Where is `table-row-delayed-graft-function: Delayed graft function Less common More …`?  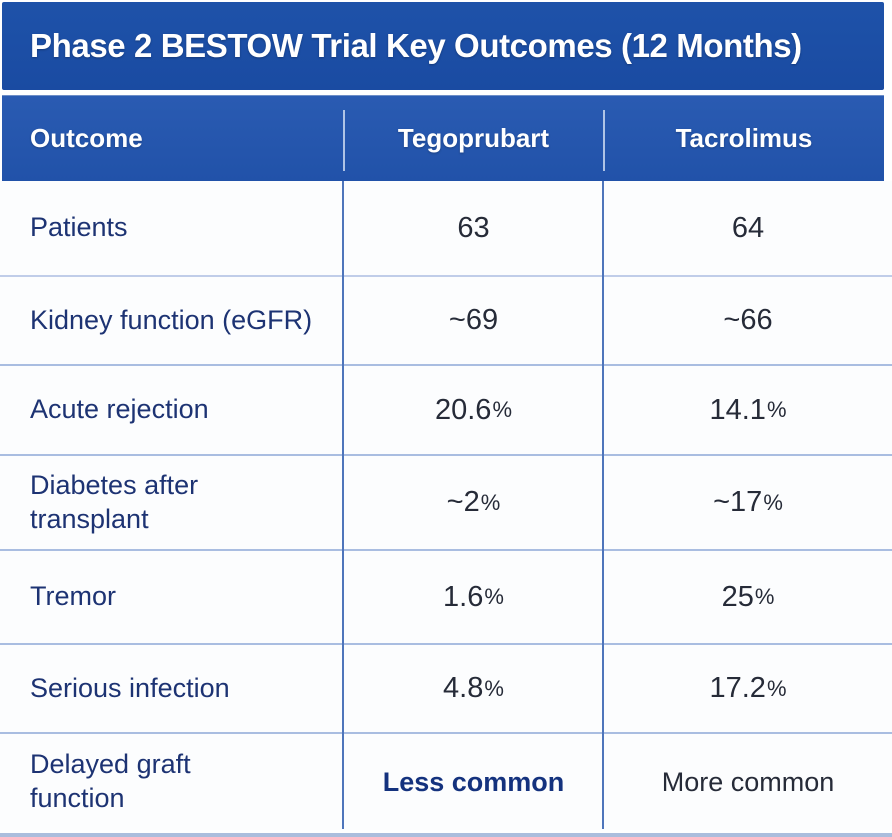
table-row-delayed-graft-function: Delayed graft function Less common More … is located at coordinates (446, 782).